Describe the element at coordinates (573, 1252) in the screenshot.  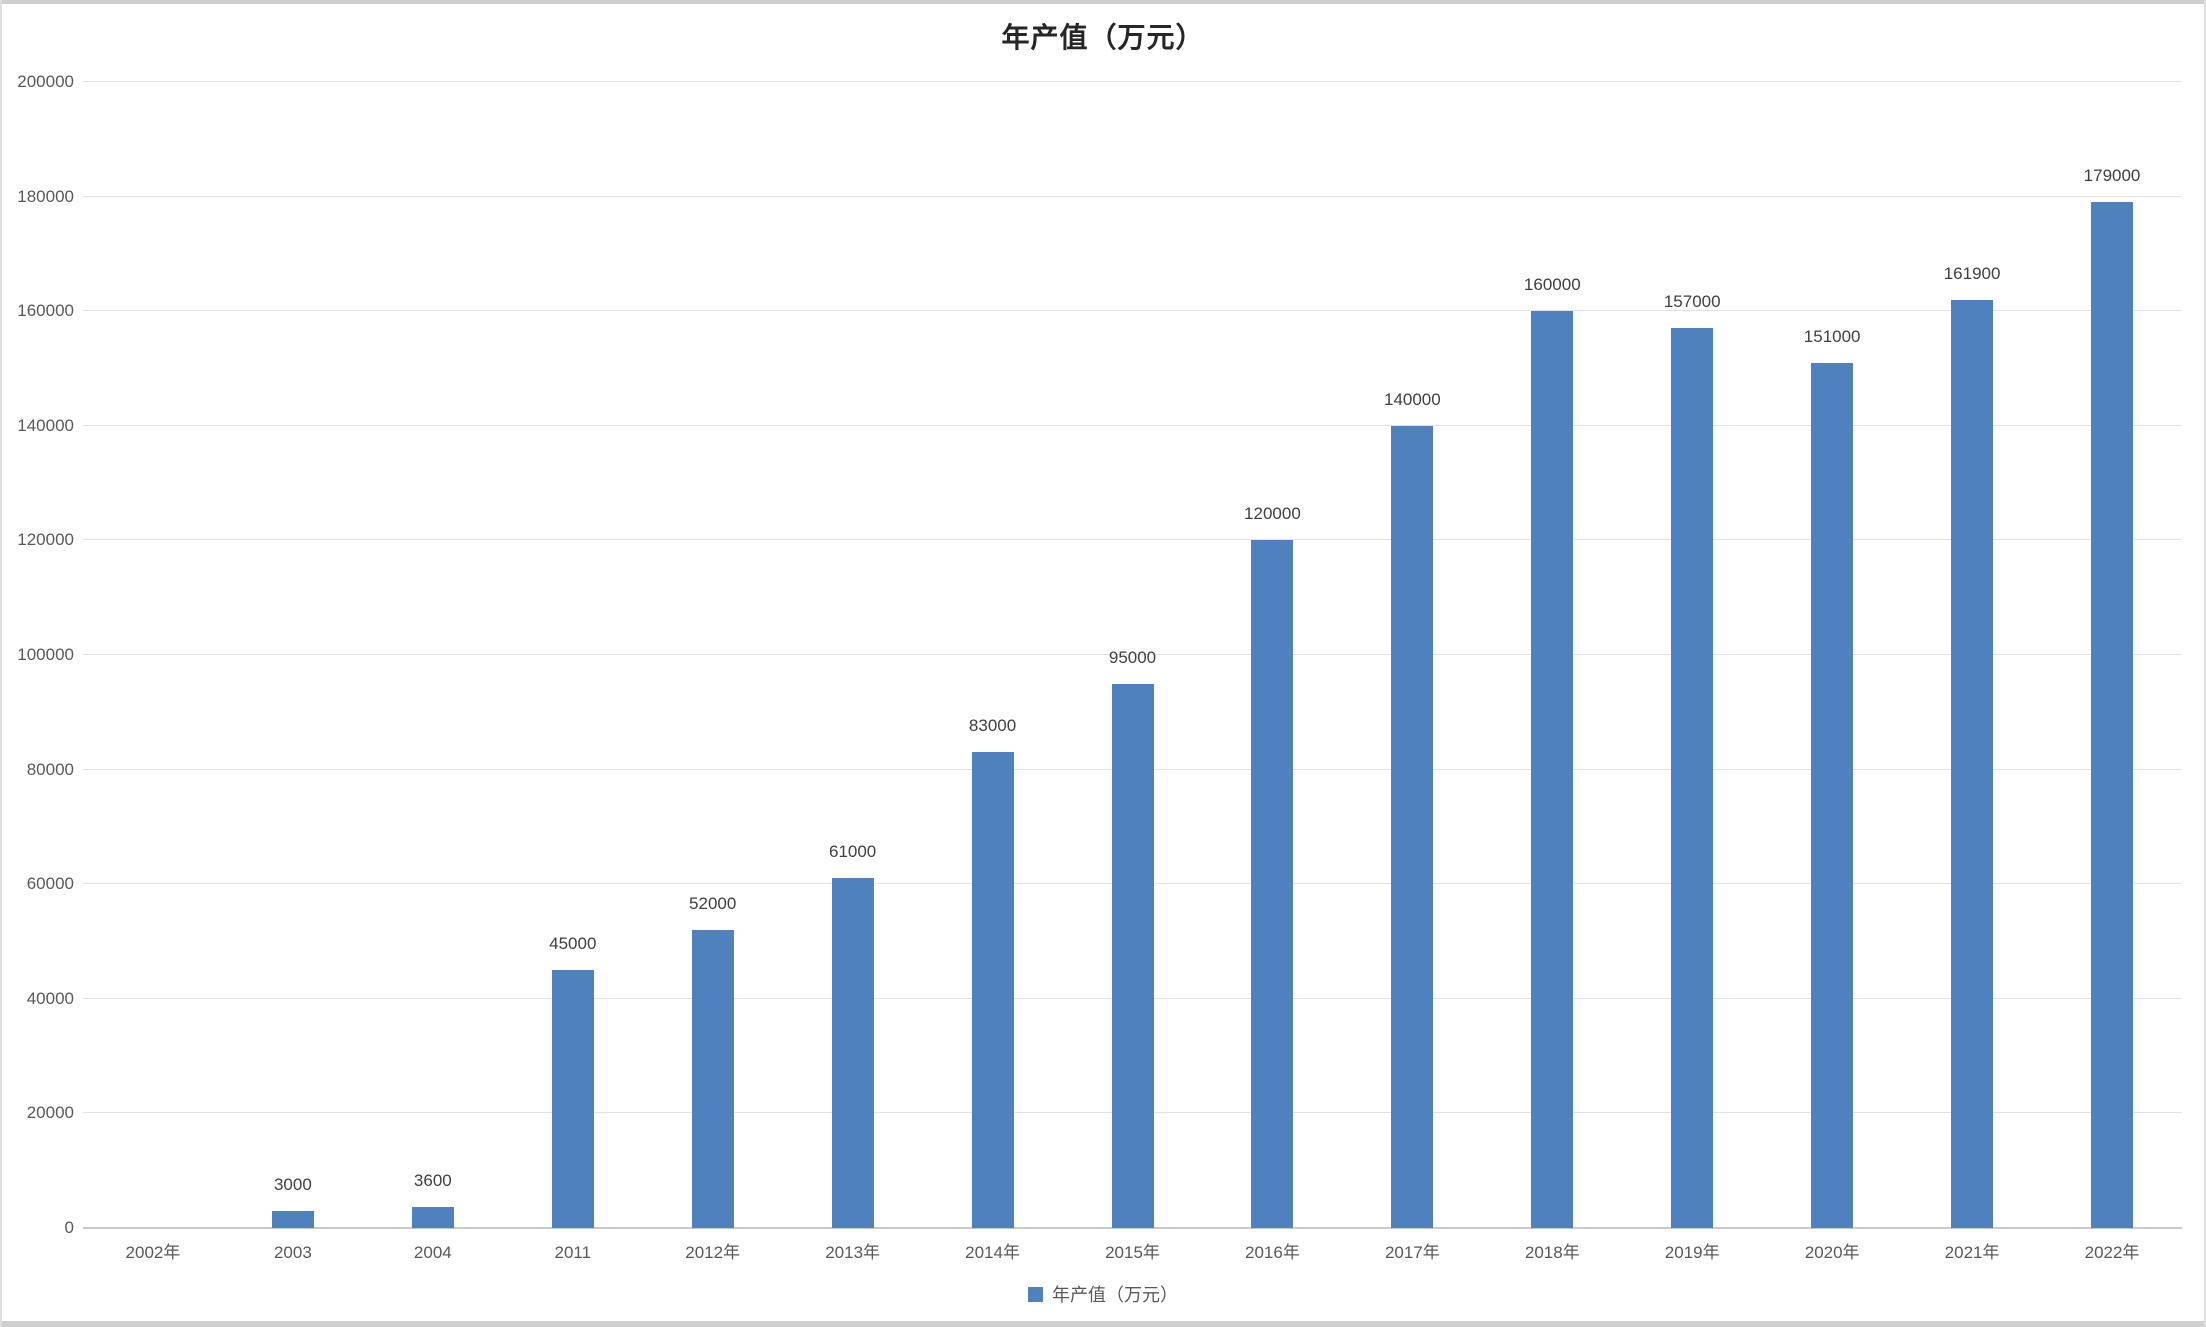
I see `x-tick-label: 2011` at that location.